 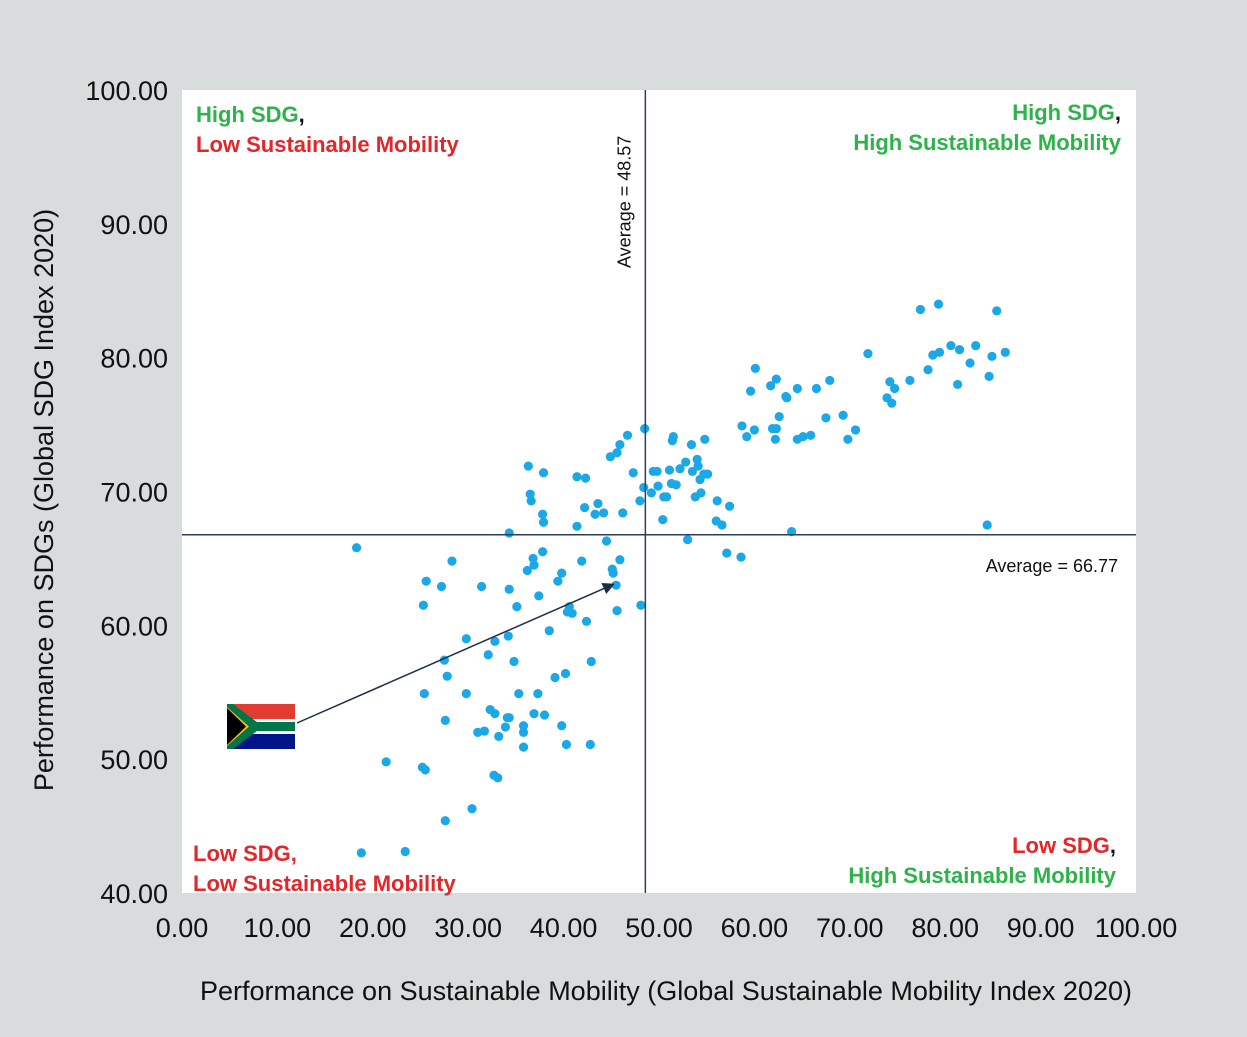 I want to click on quadrant-top-right-line1: High SDG,, so click(x=1066, y=112).